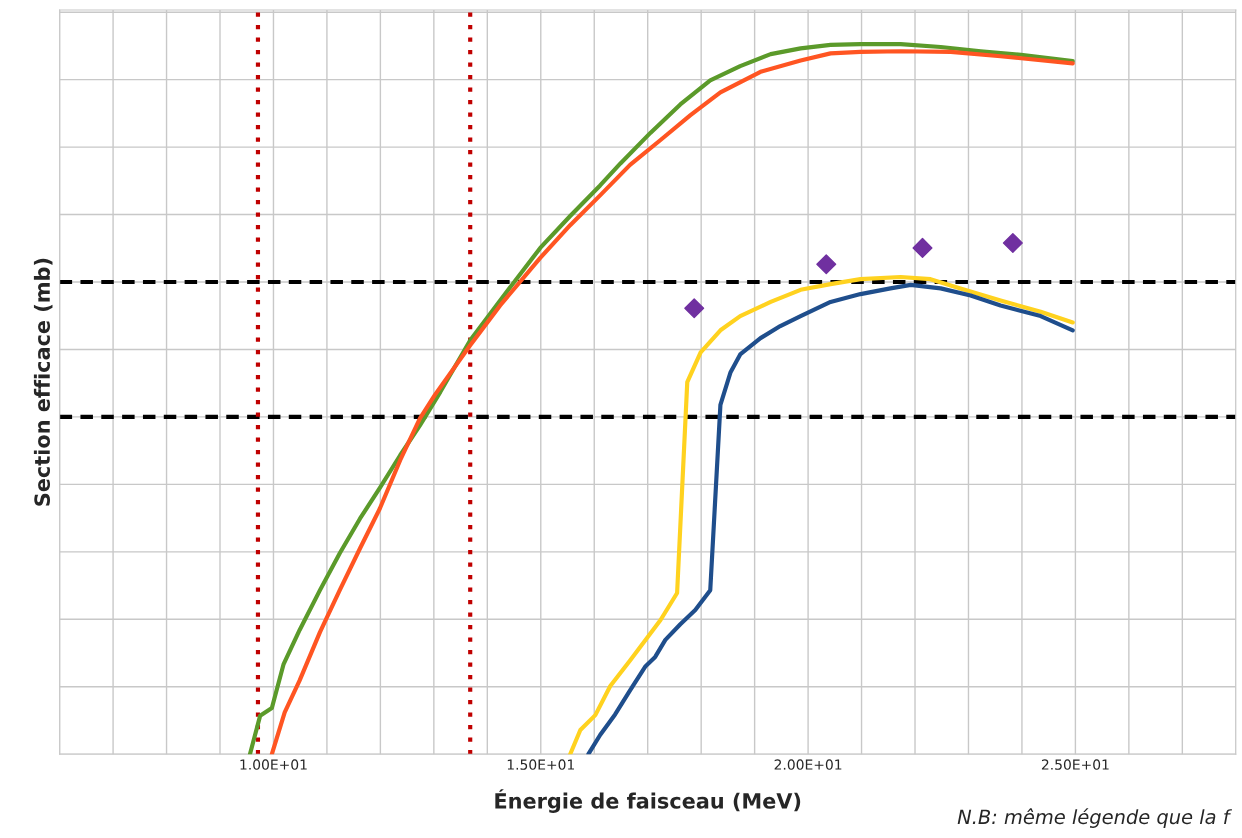  What do you see at coordinates (273, 764) in the screenshot?
I see `x-tick-label: 1.00E+01` at bounding box center [273, 764].